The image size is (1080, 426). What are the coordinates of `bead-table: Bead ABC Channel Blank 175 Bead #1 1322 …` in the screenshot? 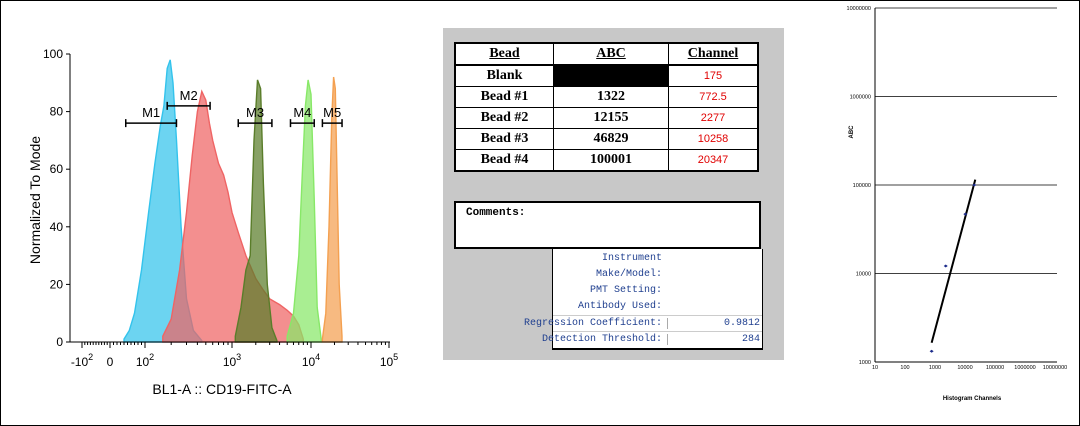 It's located at (606, 107).